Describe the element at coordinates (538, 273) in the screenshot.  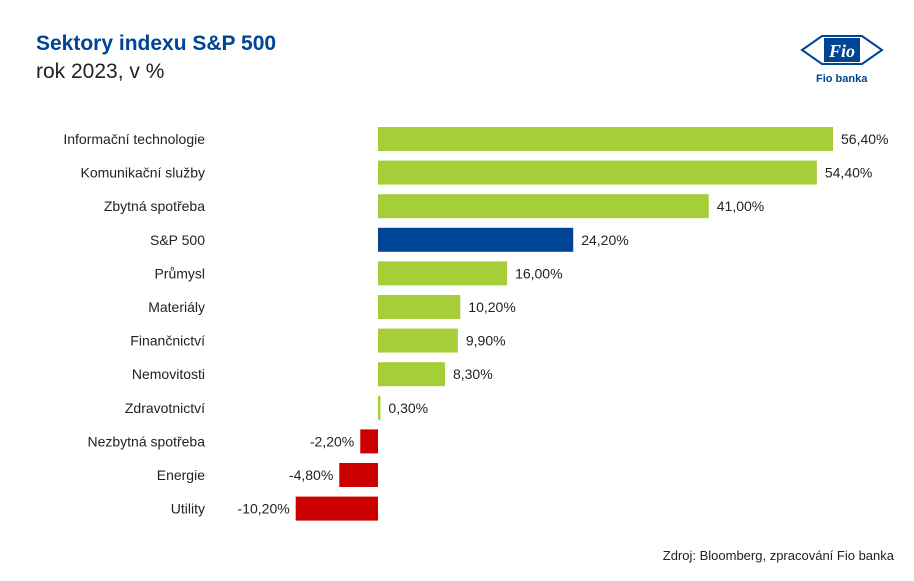
I see `value-label-4: 16,00%` at that location.